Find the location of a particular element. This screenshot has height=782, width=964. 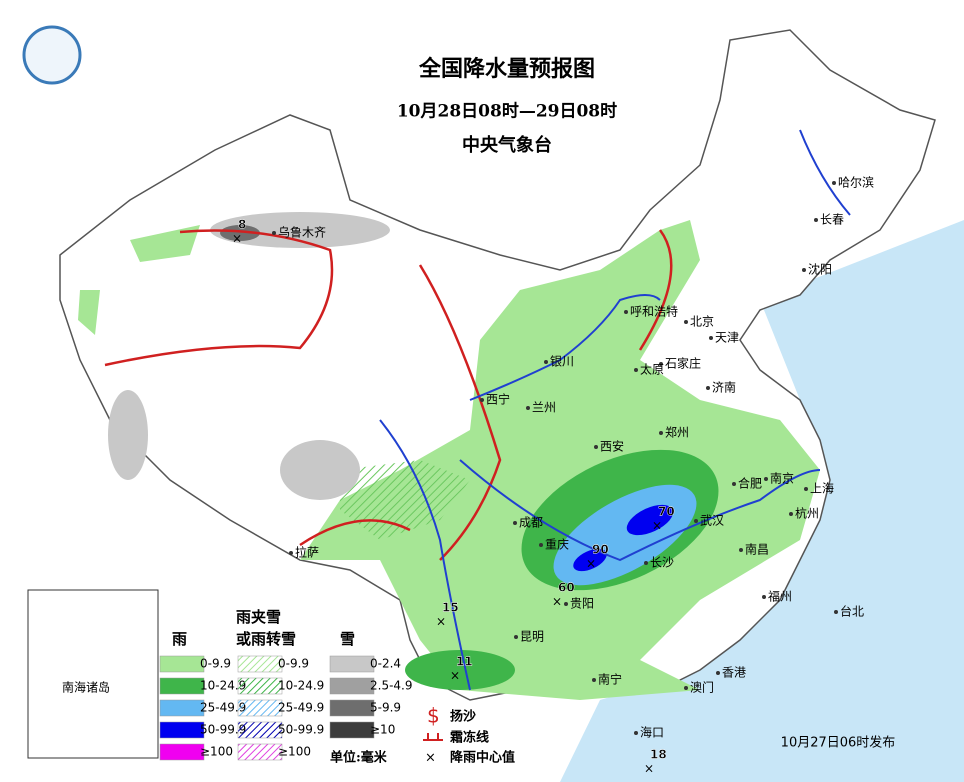

city-label: 太原 is located at coordinates (652, 369).